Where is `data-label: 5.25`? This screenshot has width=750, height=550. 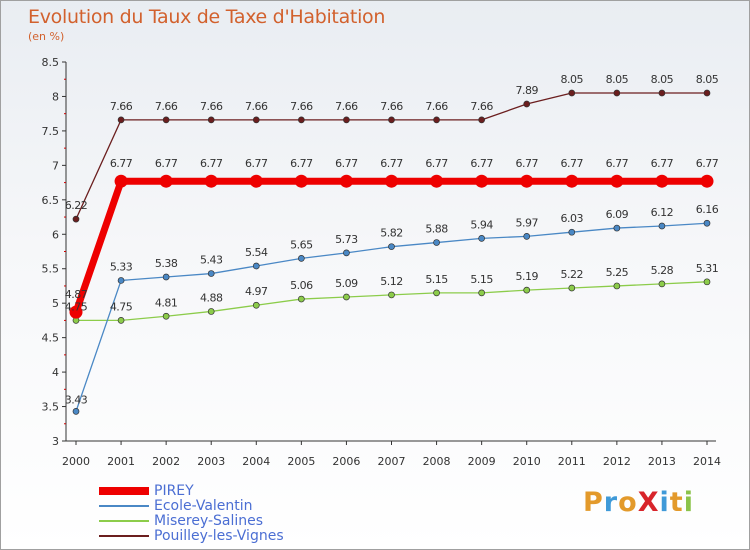
data-label: 5.25 is located at coordinates (617, 272).